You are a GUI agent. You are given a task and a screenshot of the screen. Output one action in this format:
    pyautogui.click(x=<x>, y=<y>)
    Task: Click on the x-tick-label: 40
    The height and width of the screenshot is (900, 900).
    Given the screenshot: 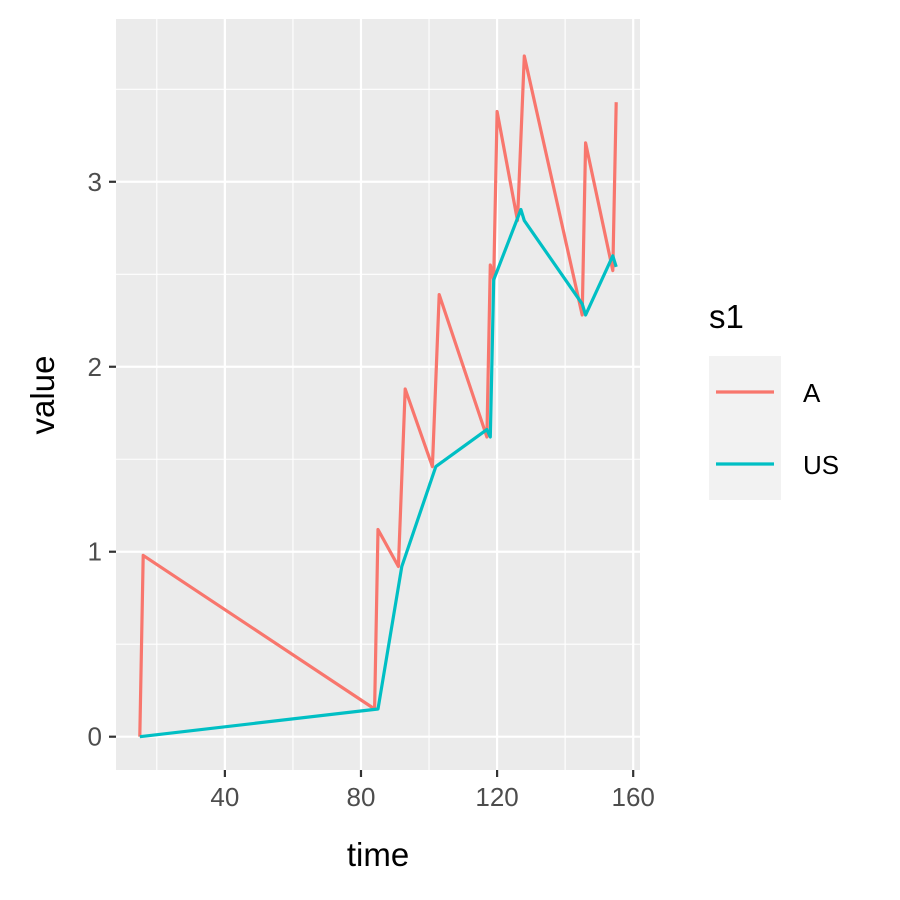 What is the action you would take?
    pyautogui.click(x=224, y=797)
    